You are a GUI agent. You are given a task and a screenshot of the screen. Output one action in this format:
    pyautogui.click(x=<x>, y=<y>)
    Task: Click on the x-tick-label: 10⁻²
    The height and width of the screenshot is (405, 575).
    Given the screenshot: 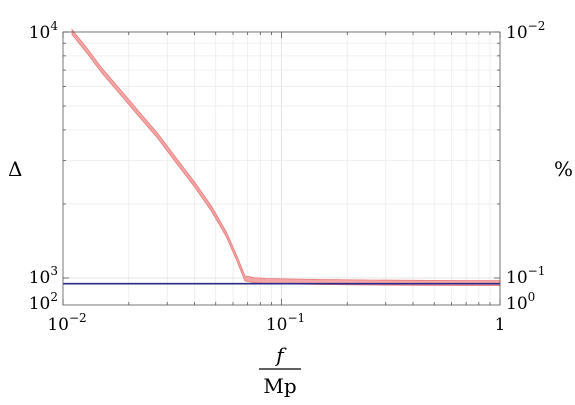 What is the action you would take?
    pyautogui.click(x=66, y=323)
    